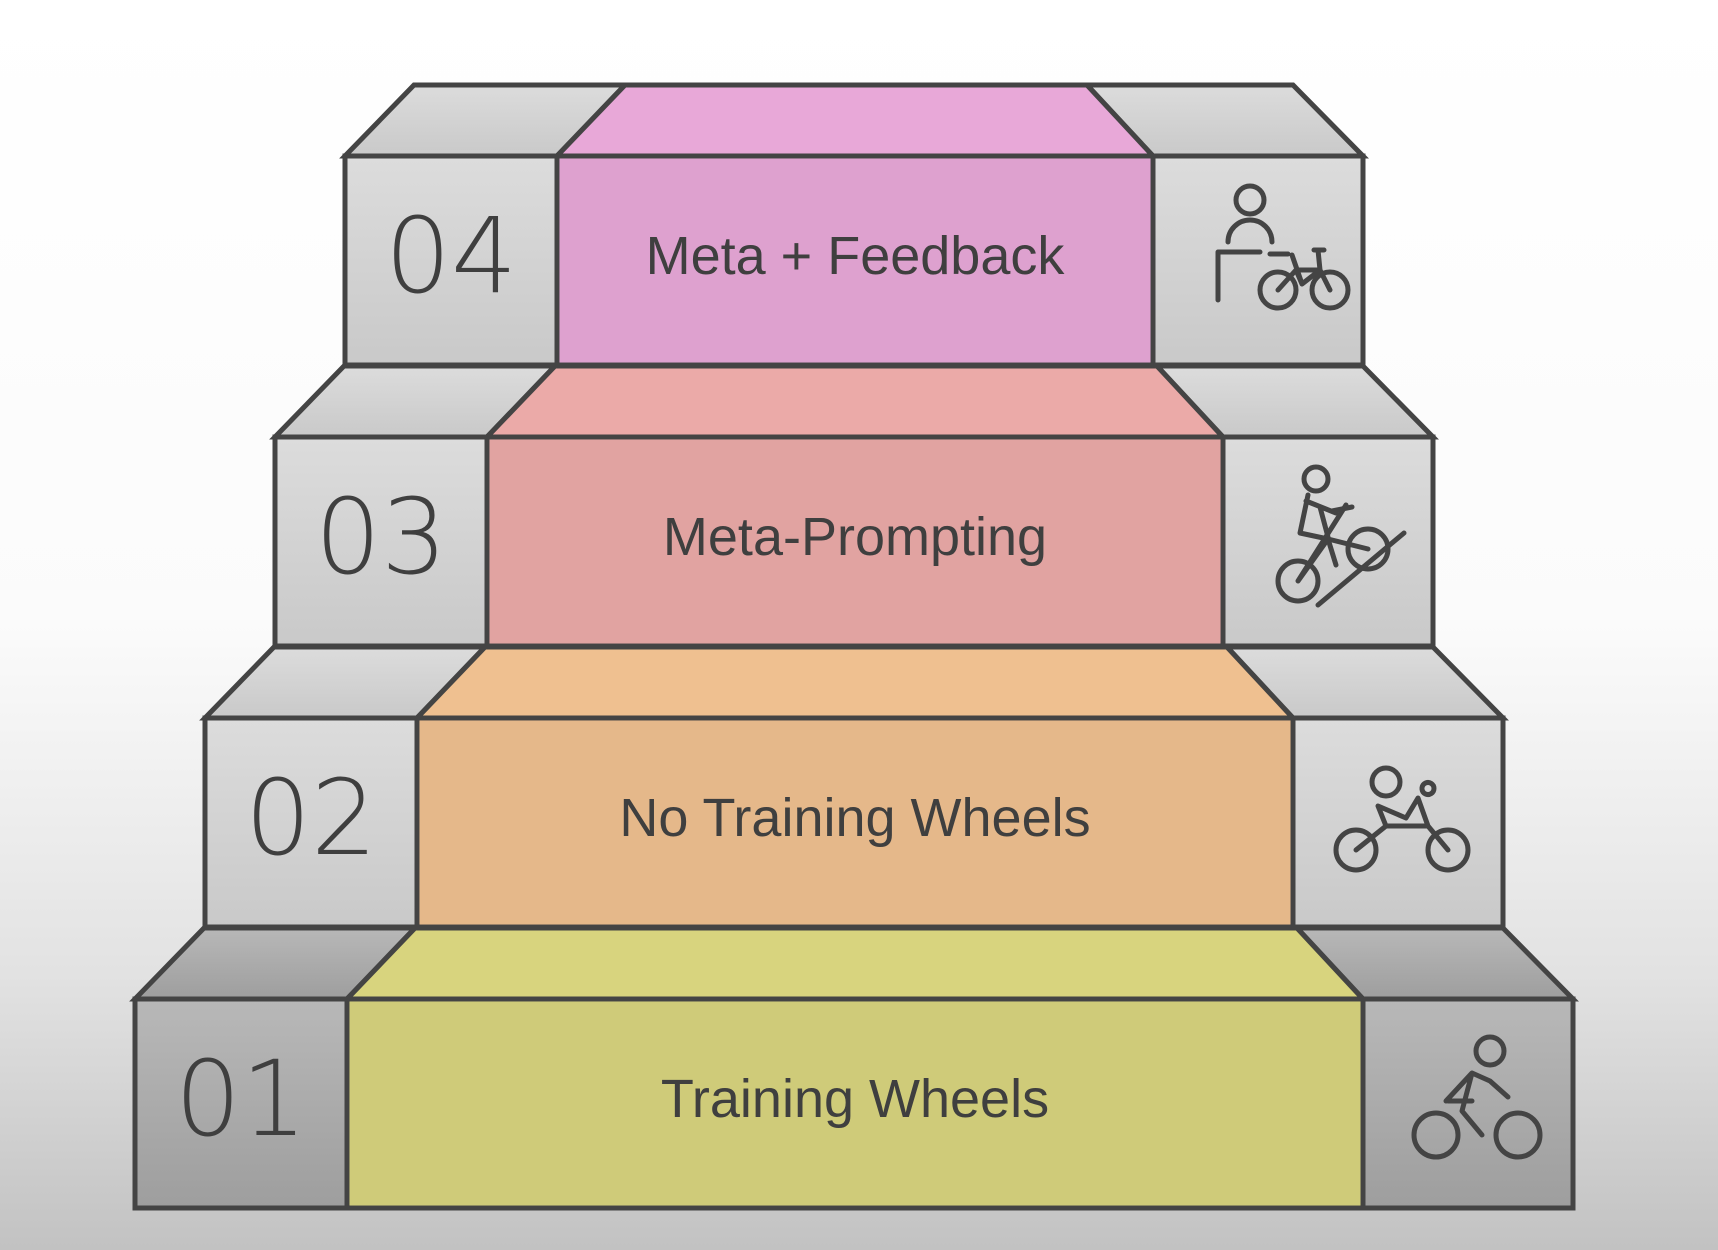 This screenshot has width=1718, height=1250. What do you see at coordinates (311, 818) in the screenshot?
I see `step-number: 02` at bounding box center [311, 818].